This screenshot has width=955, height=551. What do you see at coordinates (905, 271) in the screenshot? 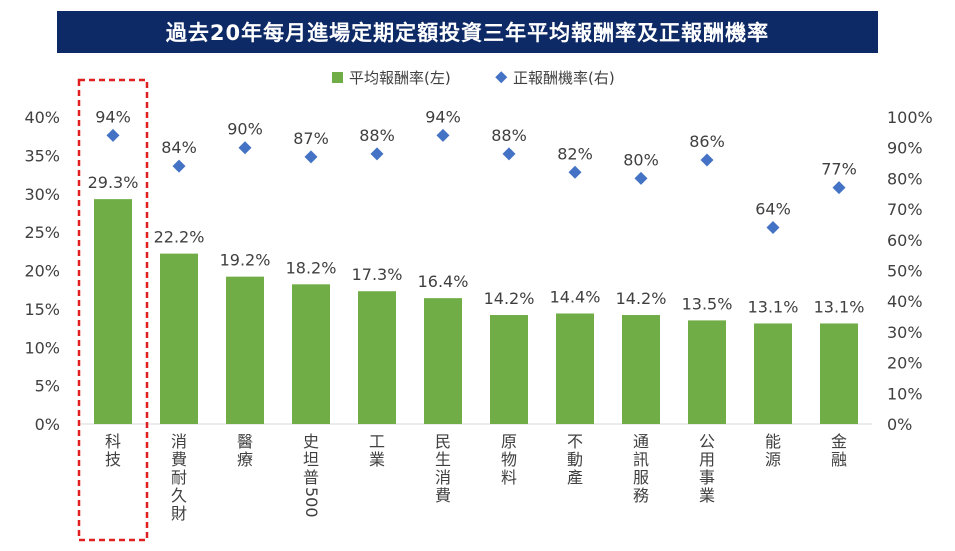
I see `right-tick-label: 50%` at bounding box center [905, 271].